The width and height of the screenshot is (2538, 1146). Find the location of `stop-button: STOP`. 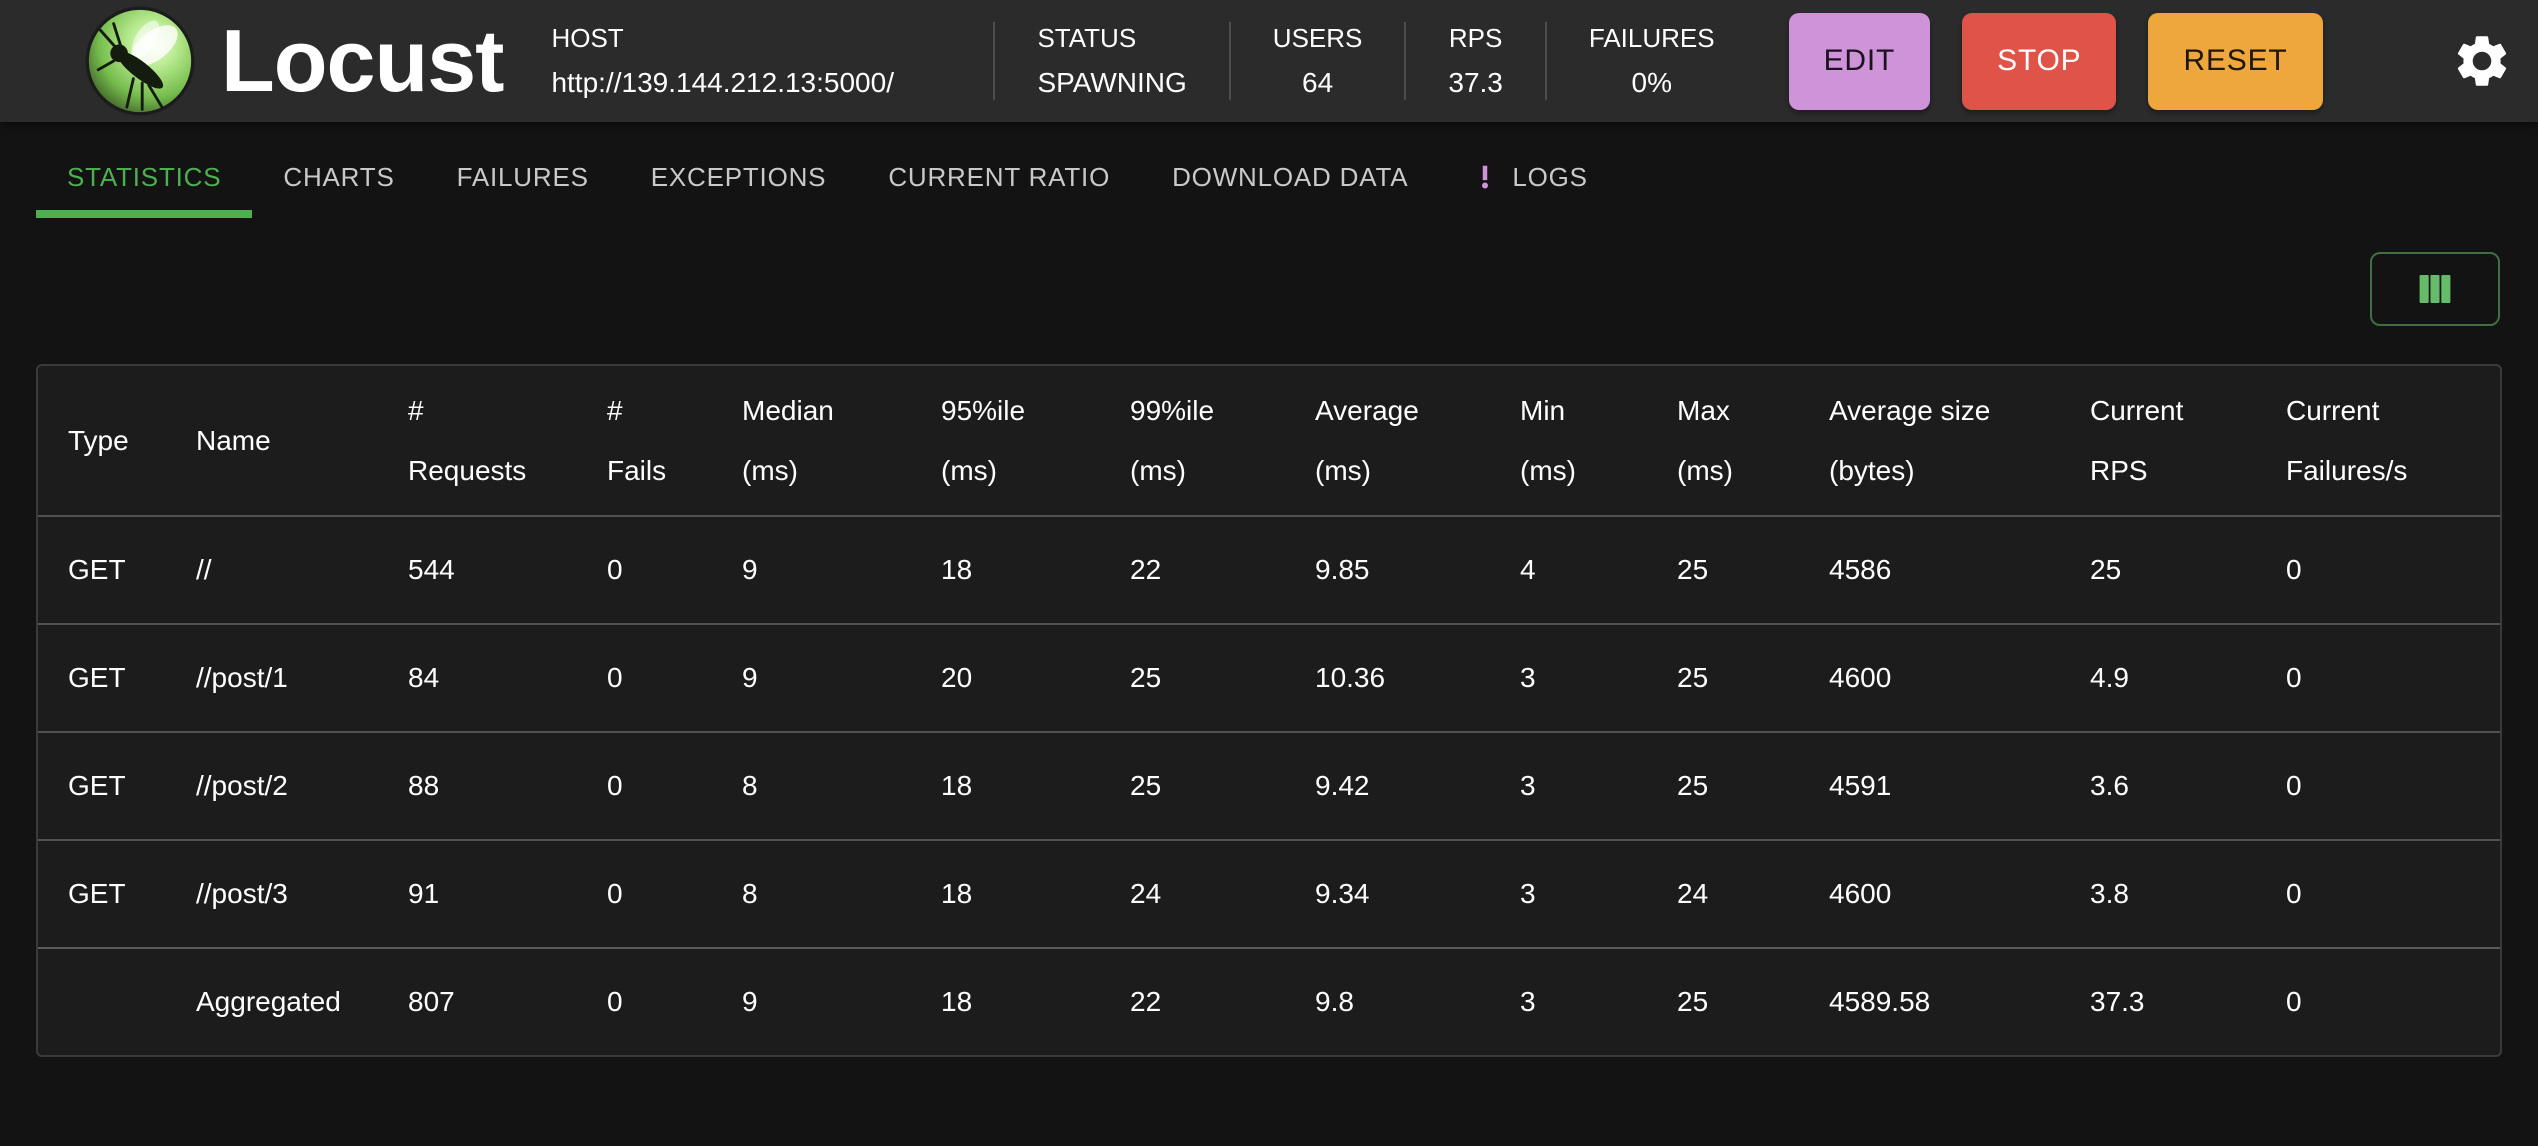

stop-button: STOP is located at coordinates (2039, 61).